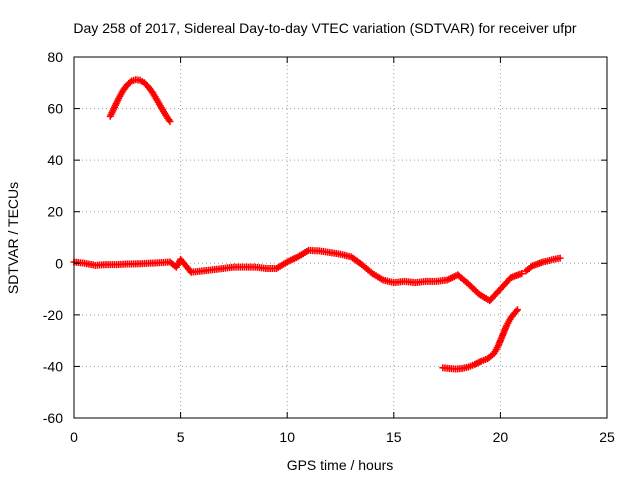  Describe the element at coordinates (55, 212) in the screenshot. I see `y-tick-label: 20` at that location.